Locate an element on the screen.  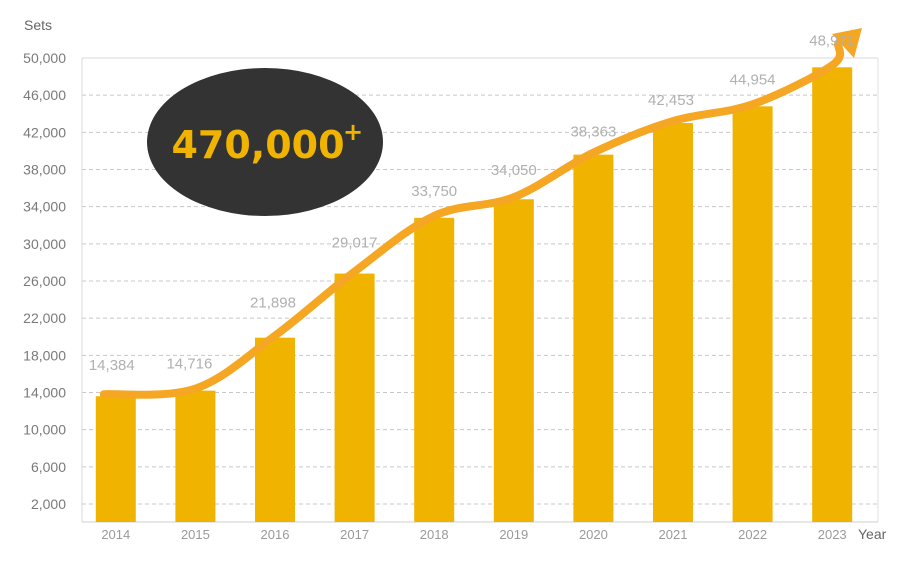
data-label: 21,898 is located at coordinates (273, 303).